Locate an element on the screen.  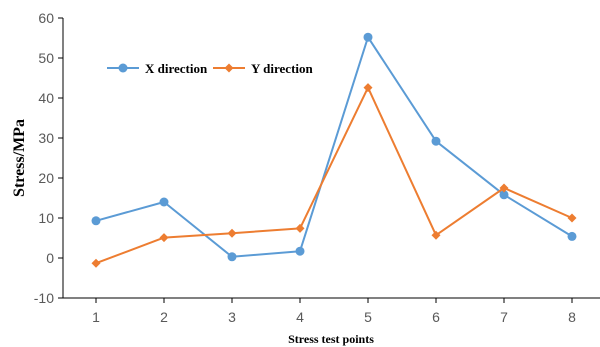
legend-marker-y-direction is located at coordinates (229, 68).